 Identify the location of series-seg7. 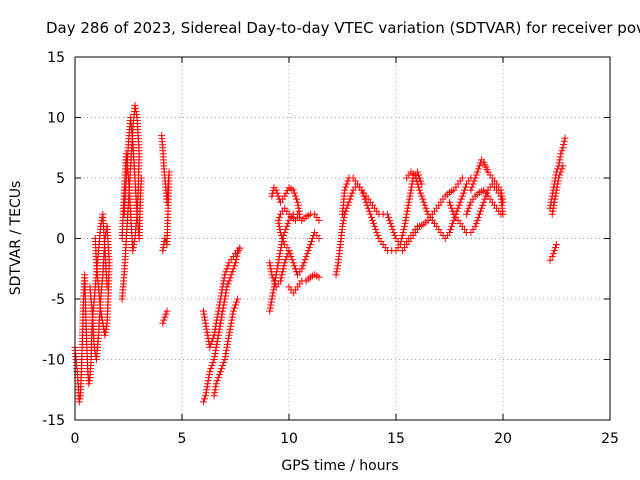
(221, 325).